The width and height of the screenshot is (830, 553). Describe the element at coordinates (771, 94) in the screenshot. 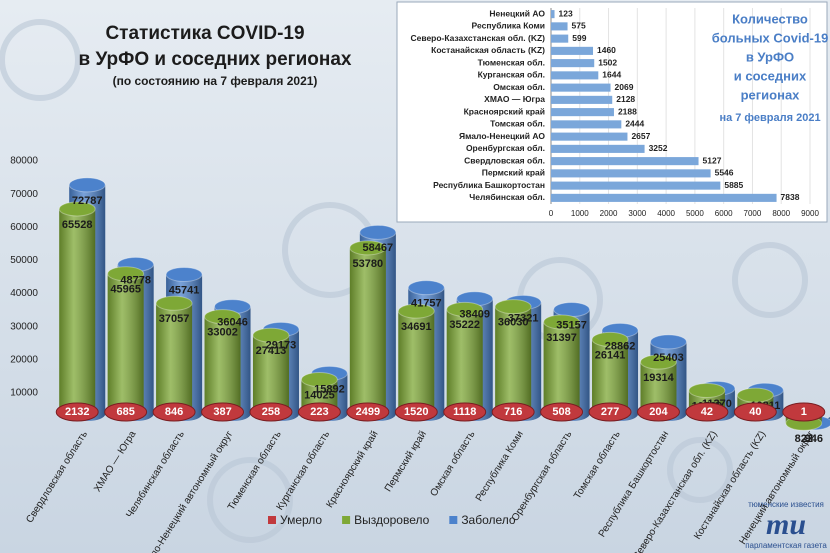

I see `inset-title: регионах` at that location.